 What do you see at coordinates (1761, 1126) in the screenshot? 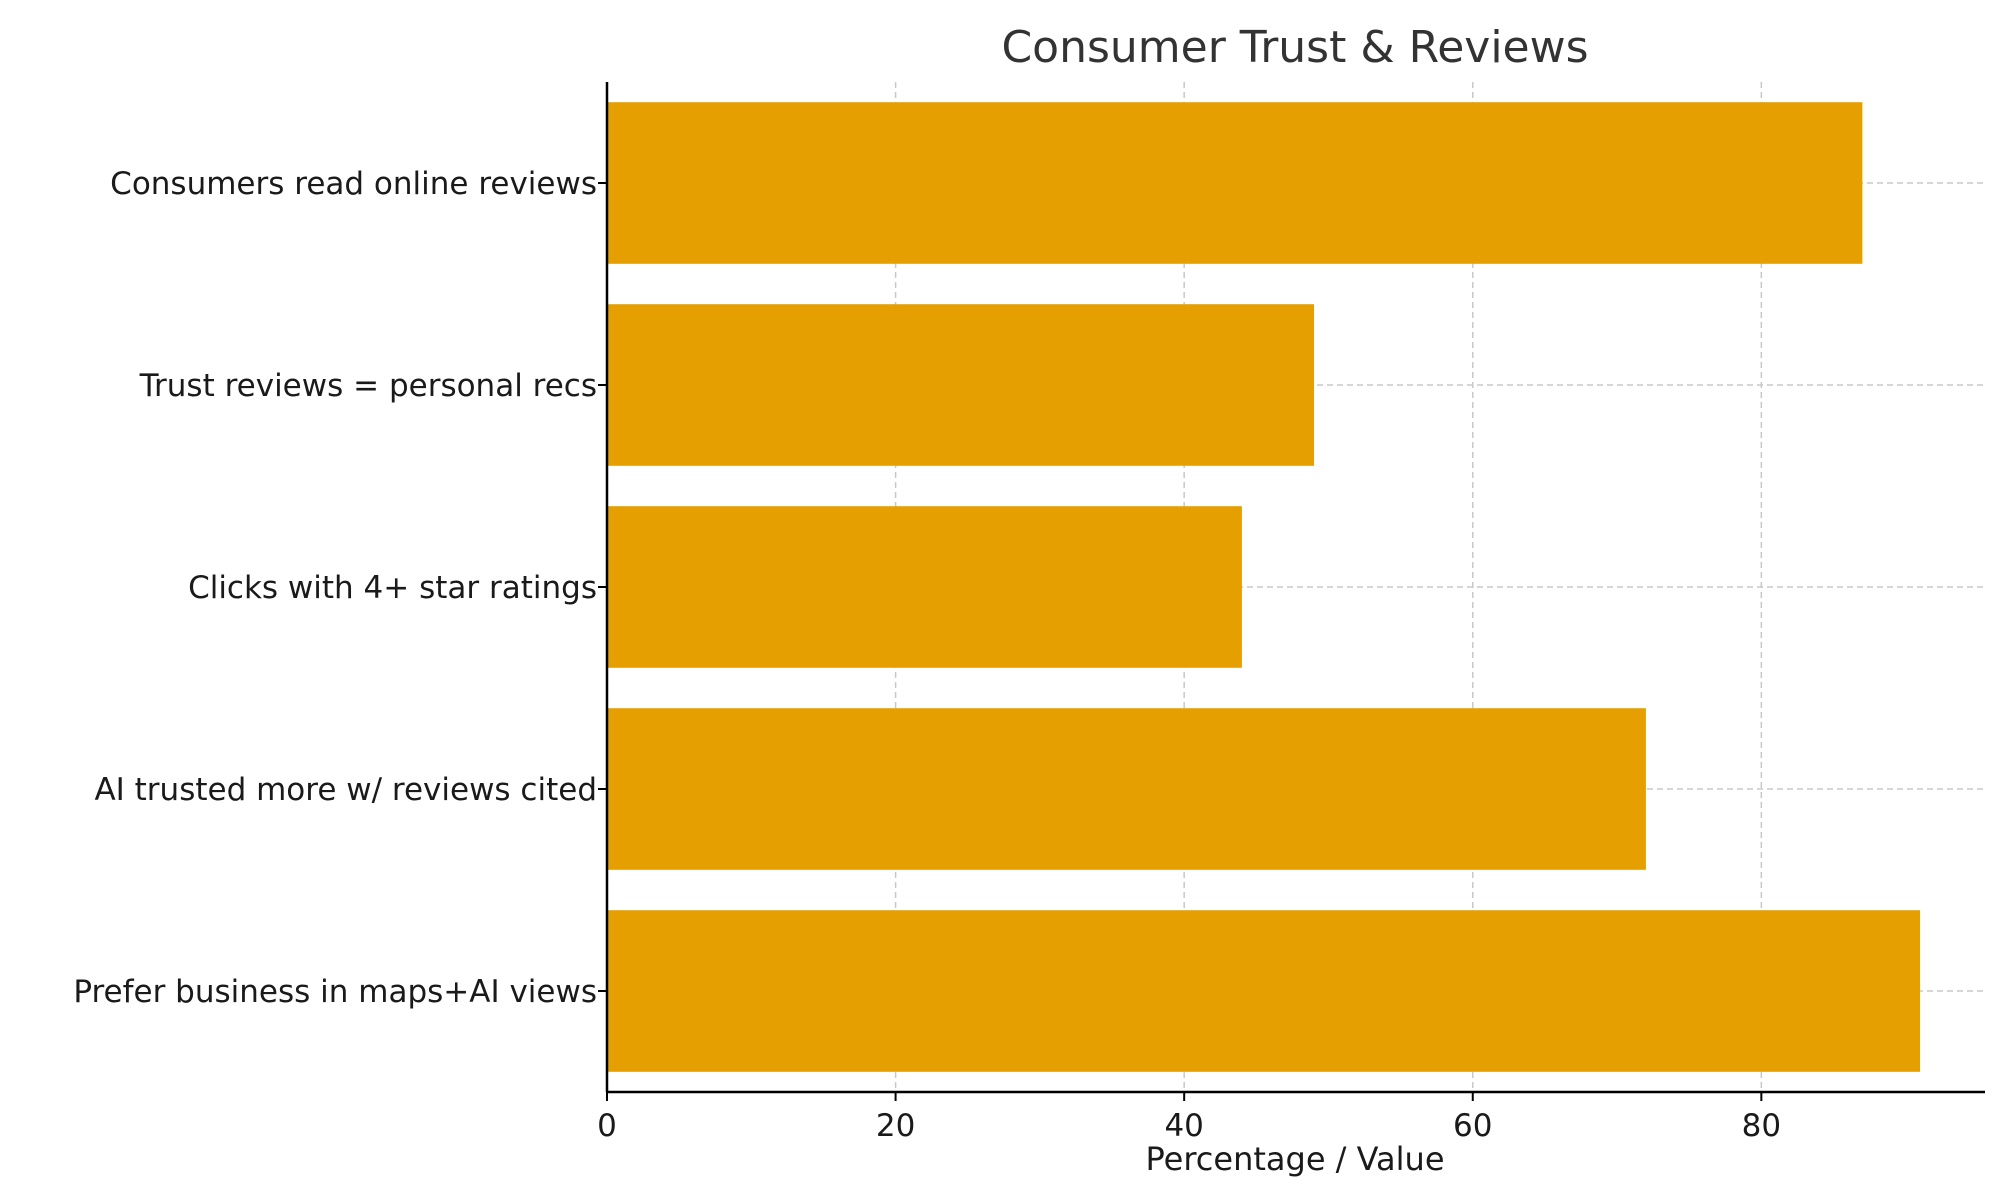
I see `x-tick-label: 80` at bounding box center [1761, 1126].